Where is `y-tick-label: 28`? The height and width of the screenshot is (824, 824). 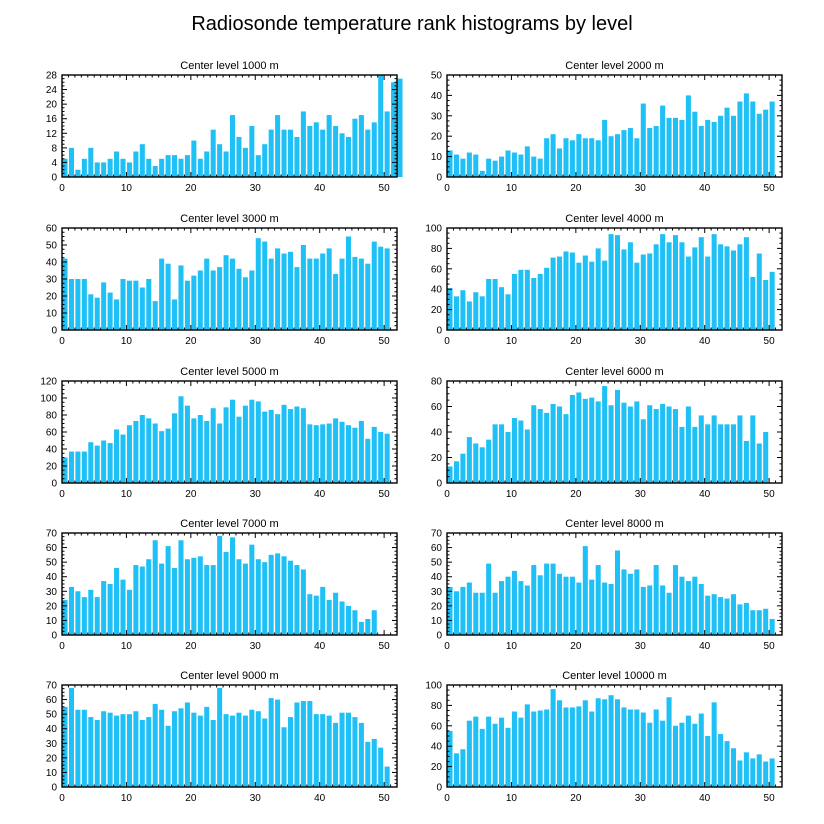 y-tick-label: 28 is located at coordinates (52, 76).